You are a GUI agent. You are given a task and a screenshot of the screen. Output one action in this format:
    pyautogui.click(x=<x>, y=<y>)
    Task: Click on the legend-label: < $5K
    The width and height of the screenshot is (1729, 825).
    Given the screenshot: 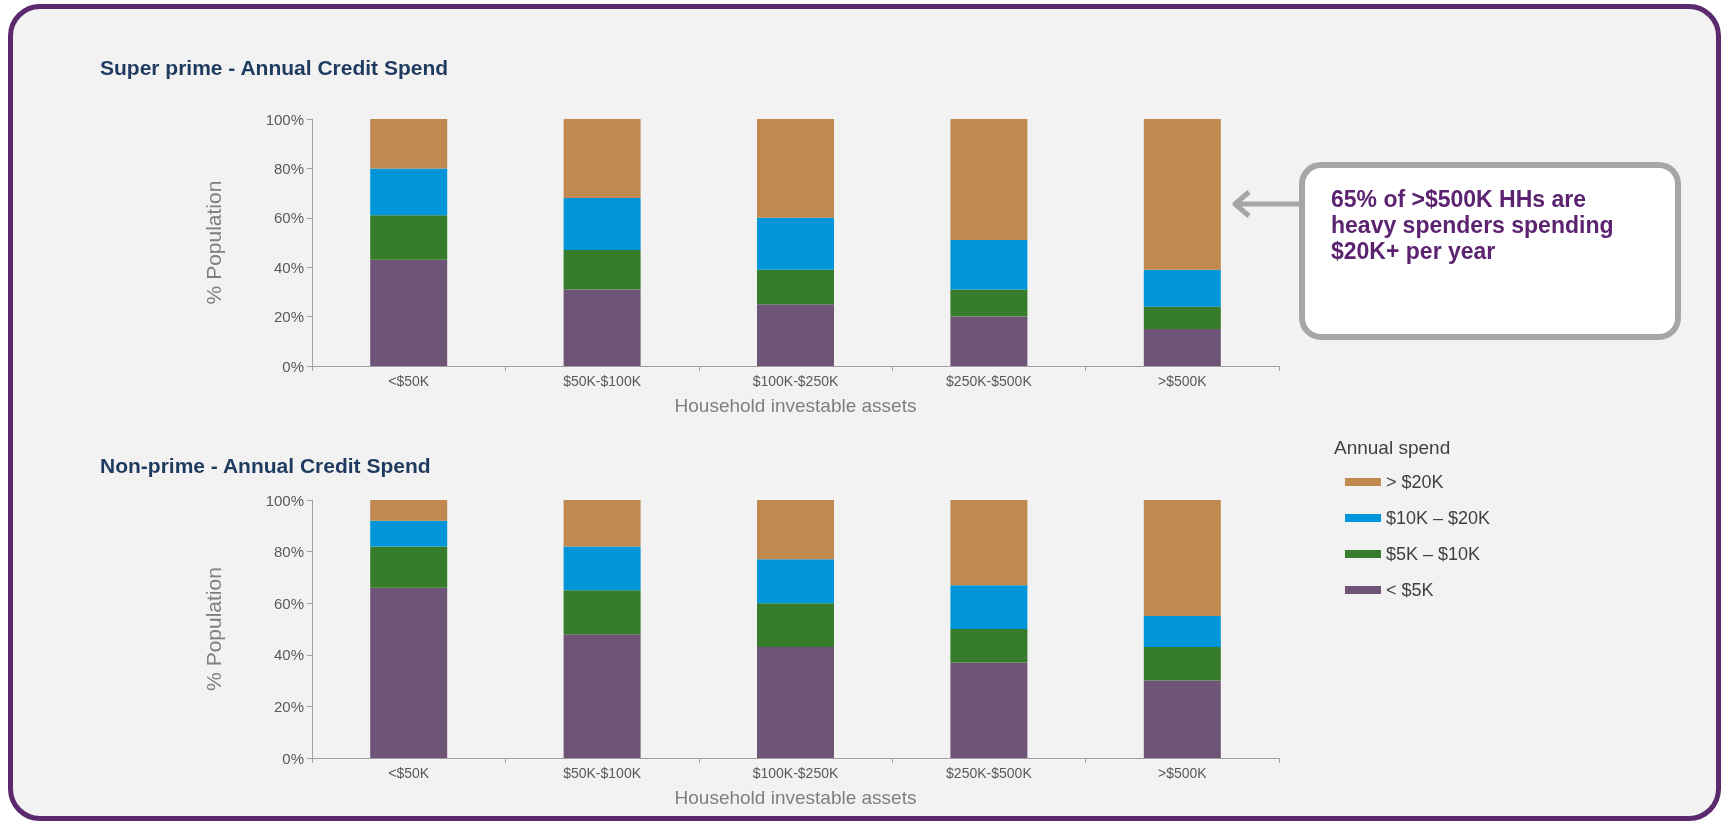 What is the action you would take?
    pyautogui.click(x=1410, y=590)
    